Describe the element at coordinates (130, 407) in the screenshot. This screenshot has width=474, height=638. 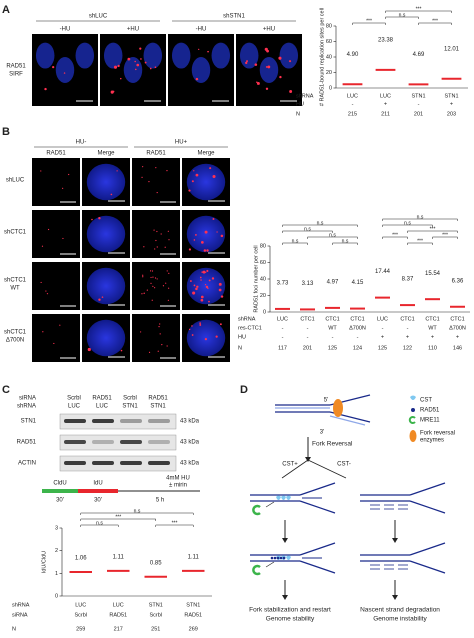
I see `lane-label: STN1` at that location.